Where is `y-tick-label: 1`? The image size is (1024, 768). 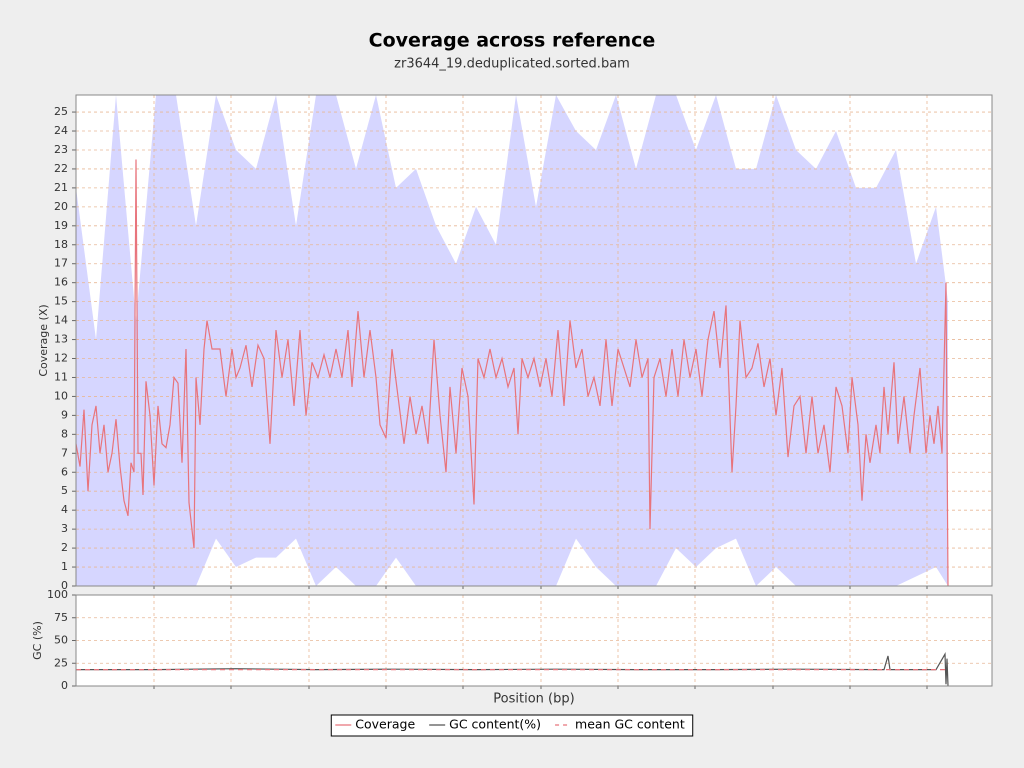 y-tick-label: 1 is located at coordinates (64, 566).